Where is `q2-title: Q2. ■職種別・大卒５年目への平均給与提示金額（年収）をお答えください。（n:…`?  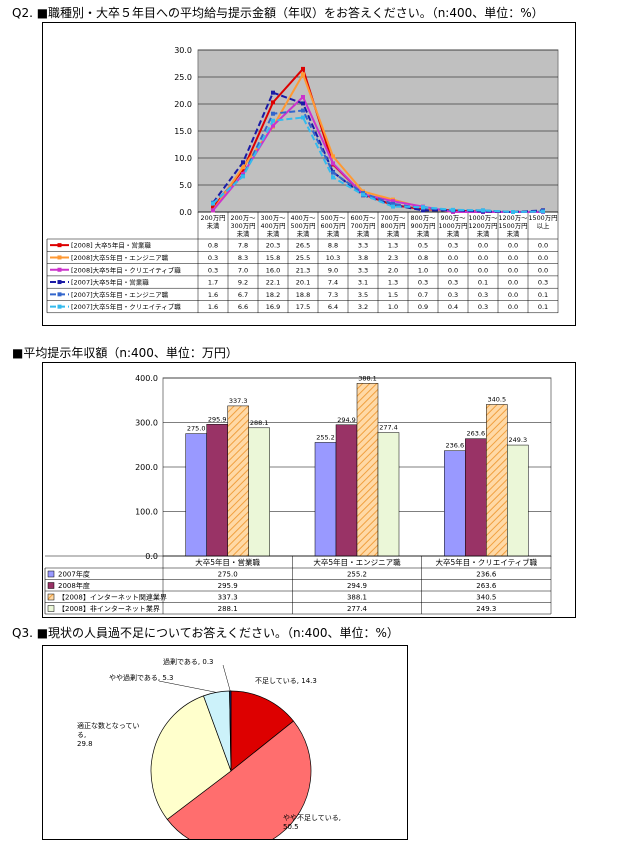
q2-title: Q2. ■職種別・大卒５年目への平均給与提示金額（年収）をお答えください。（n:… is located at coordinates (278, 13).